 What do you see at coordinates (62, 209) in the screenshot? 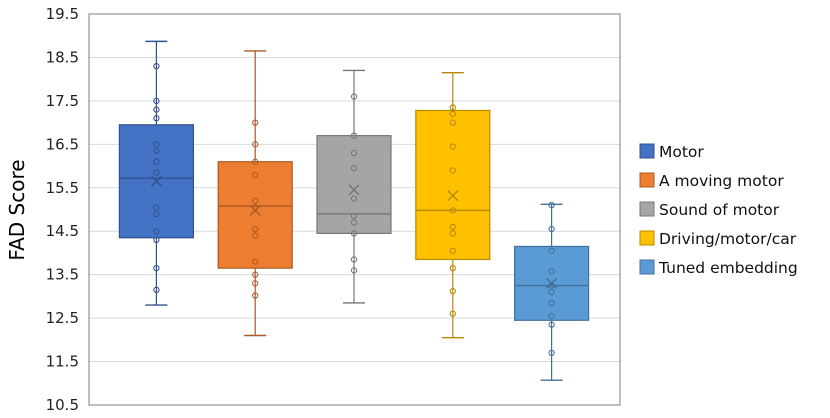
I see `y-axis-ticks: 19.5 18.5 17.5 16.5 15.5 14.5 13.5 12.5 11.5 10.5` at bounding box center [62, 209].